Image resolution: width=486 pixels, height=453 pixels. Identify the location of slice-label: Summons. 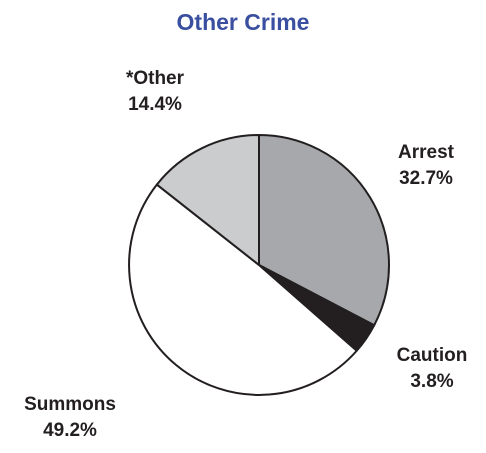
(70, 404).